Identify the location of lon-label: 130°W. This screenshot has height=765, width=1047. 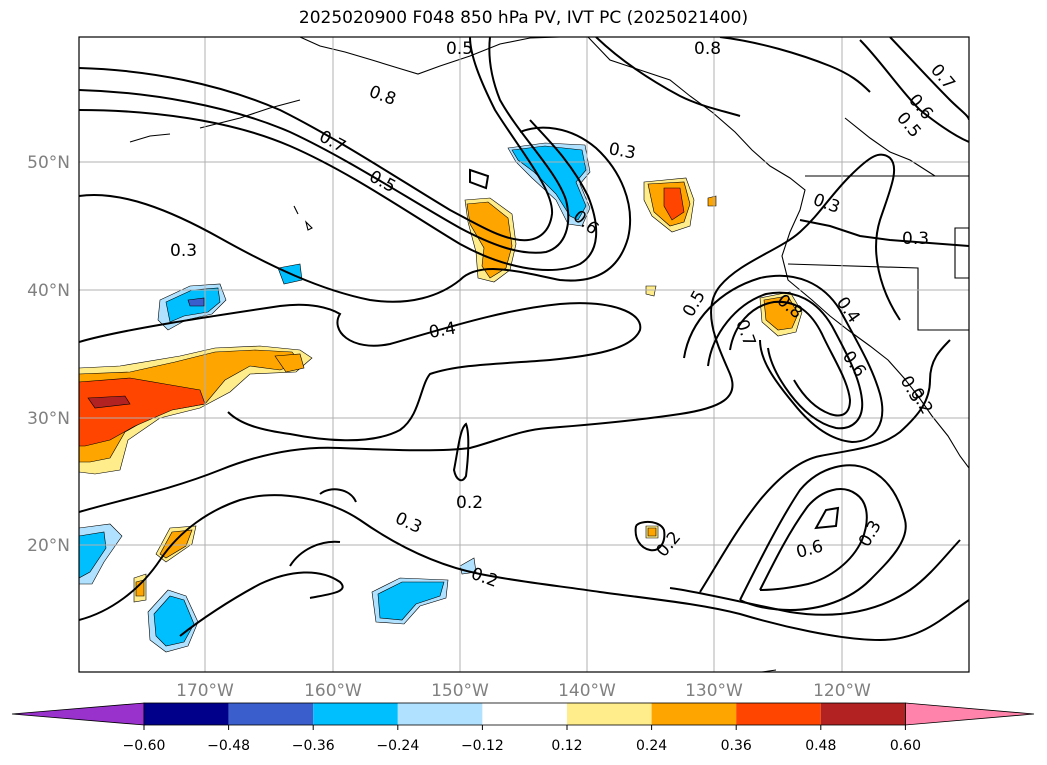
(714, 691).